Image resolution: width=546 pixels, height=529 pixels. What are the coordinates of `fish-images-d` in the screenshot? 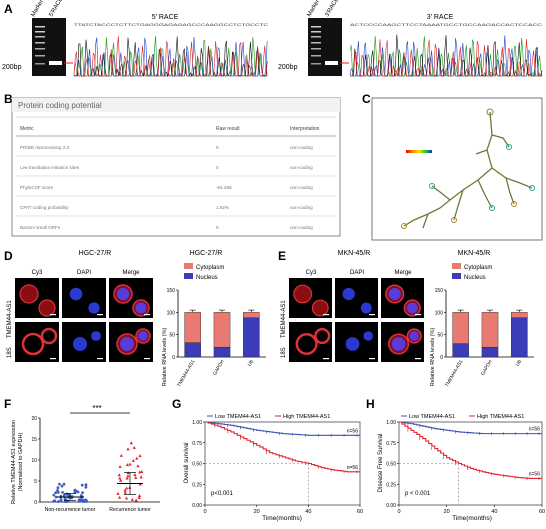 It's located at (84, 320).